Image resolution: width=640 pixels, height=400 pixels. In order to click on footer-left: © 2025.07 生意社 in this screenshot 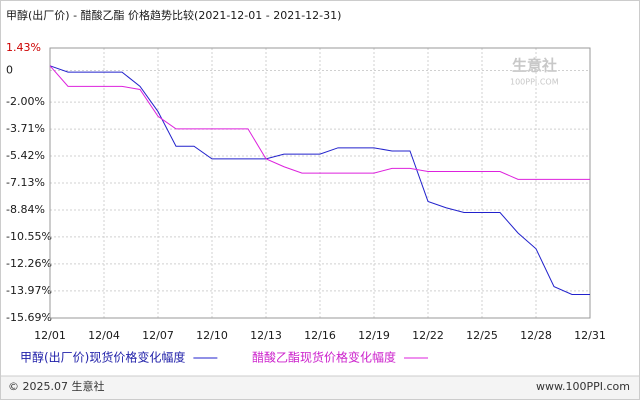, I will do `click(56, 386)`.